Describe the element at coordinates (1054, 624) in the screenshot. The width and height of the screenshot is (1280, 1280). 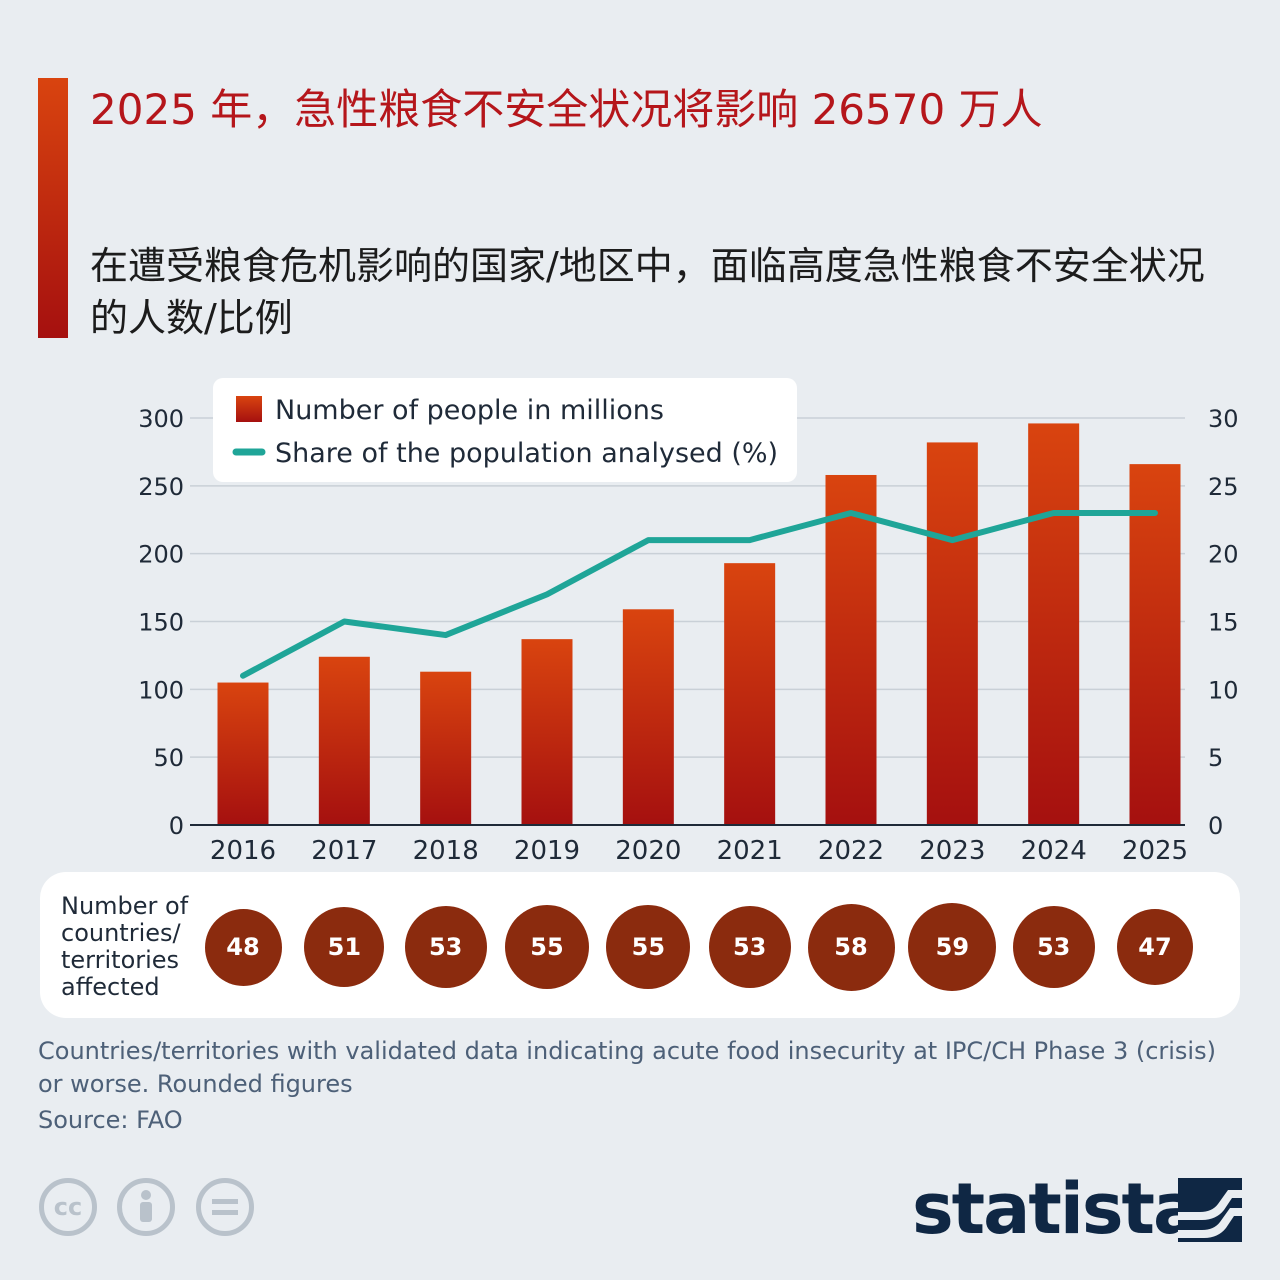
I see `bar-2024` at that location.